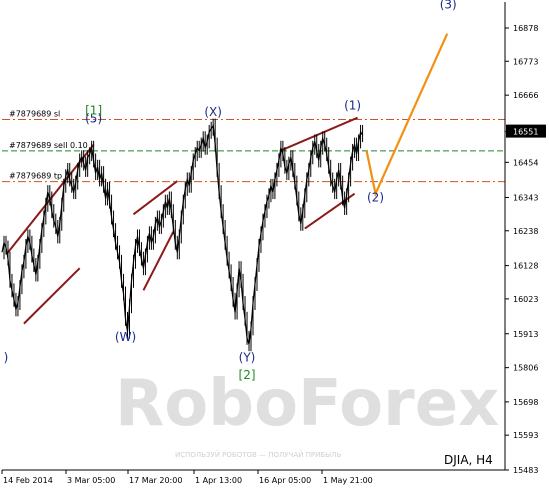 The height and width of the screenshot is (493, 549). I want to click on current-price-tag, so click(526, 131).